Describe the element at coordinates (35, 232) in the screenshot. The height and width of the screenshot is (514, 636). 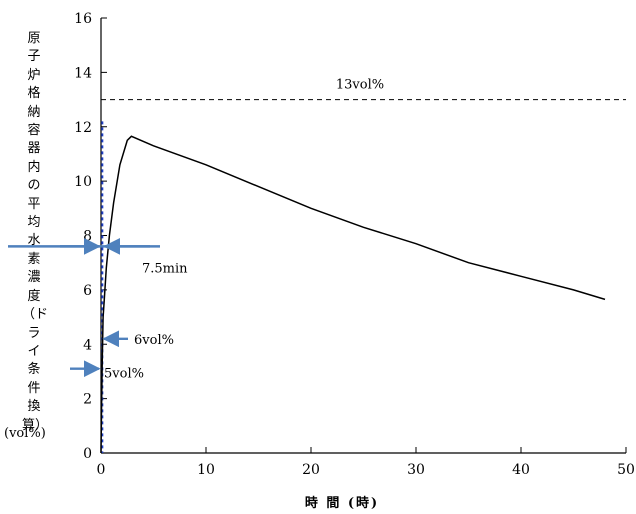
I see `y-axis-label: 原子炉格納容器内の平均水素濃度（ドライ条件換算）` at that location.